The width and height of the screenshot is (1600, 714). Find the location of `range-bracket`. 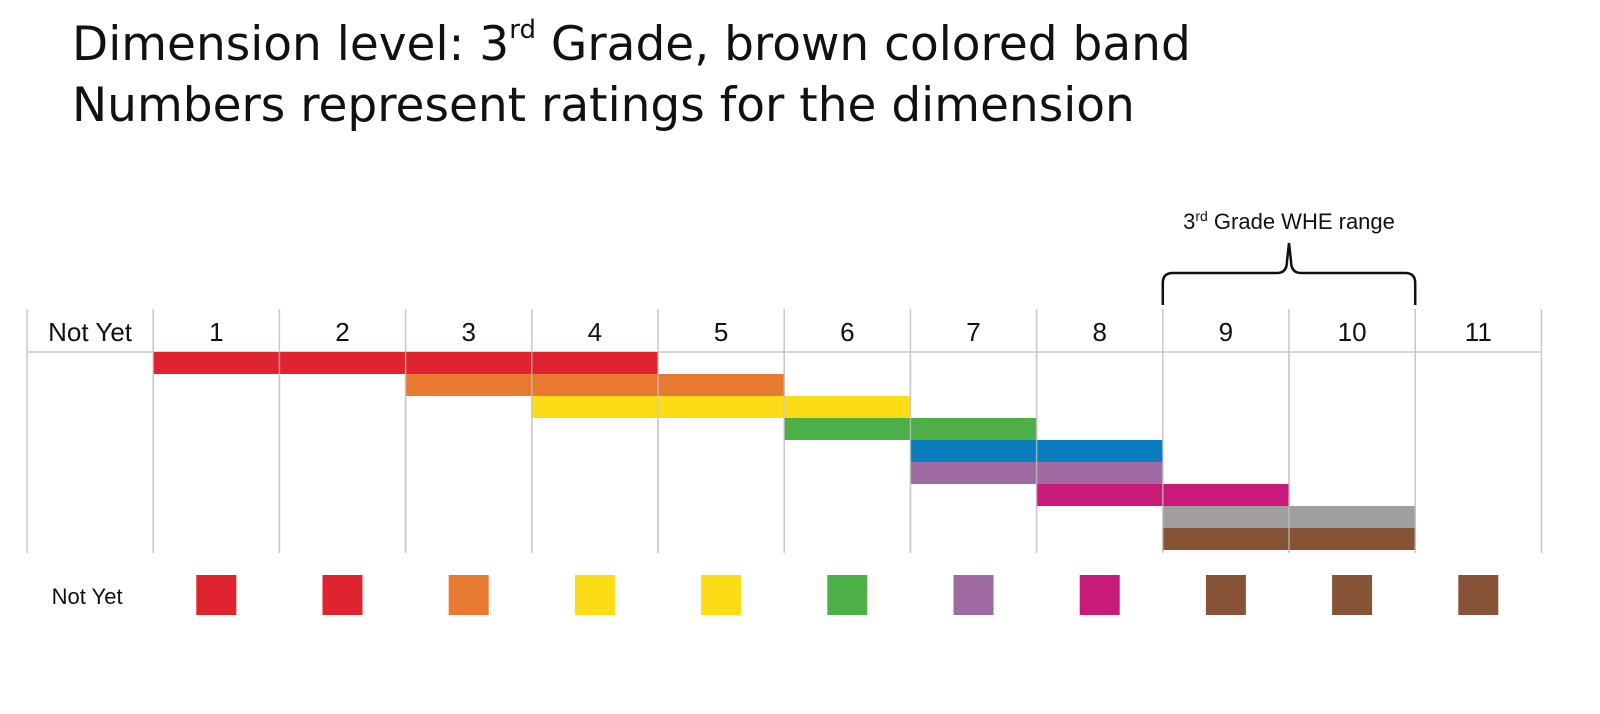

range-bracket is located at coordinates (1289, 273).